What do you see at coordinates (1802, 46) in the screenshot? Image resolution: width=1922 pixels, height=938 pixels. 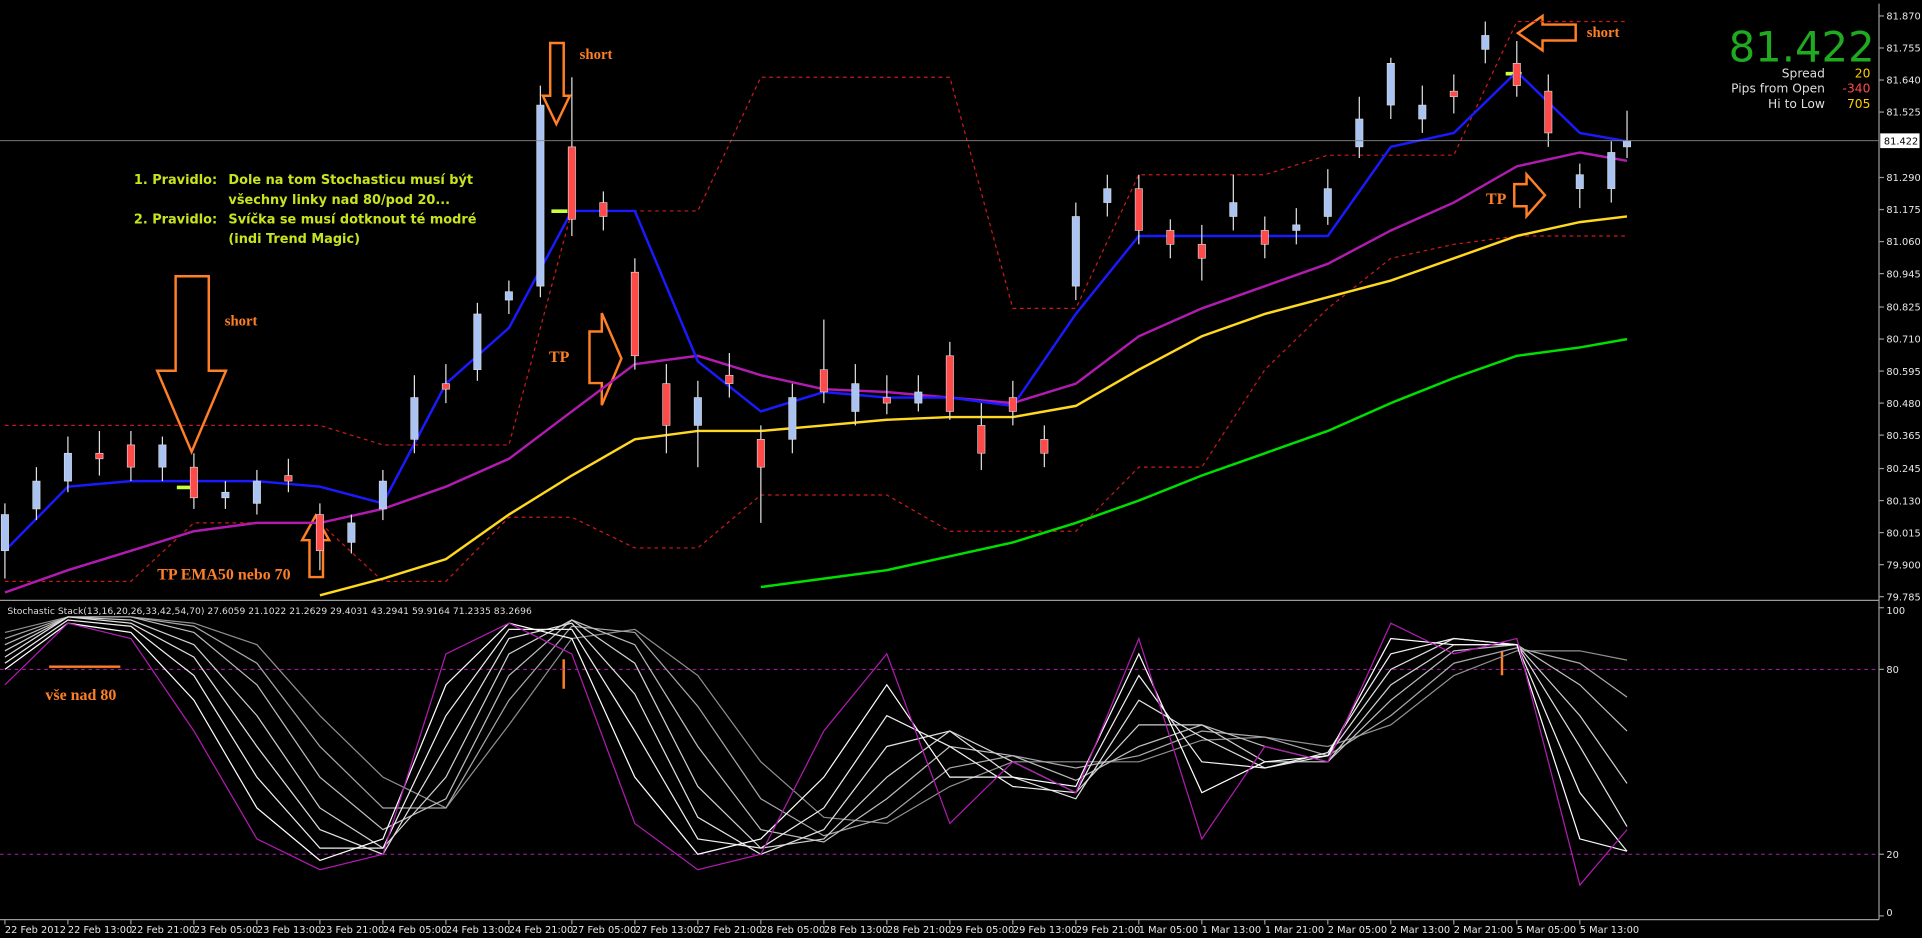 I see `bid-price: 81.422` at bounding box center [1802, 46].